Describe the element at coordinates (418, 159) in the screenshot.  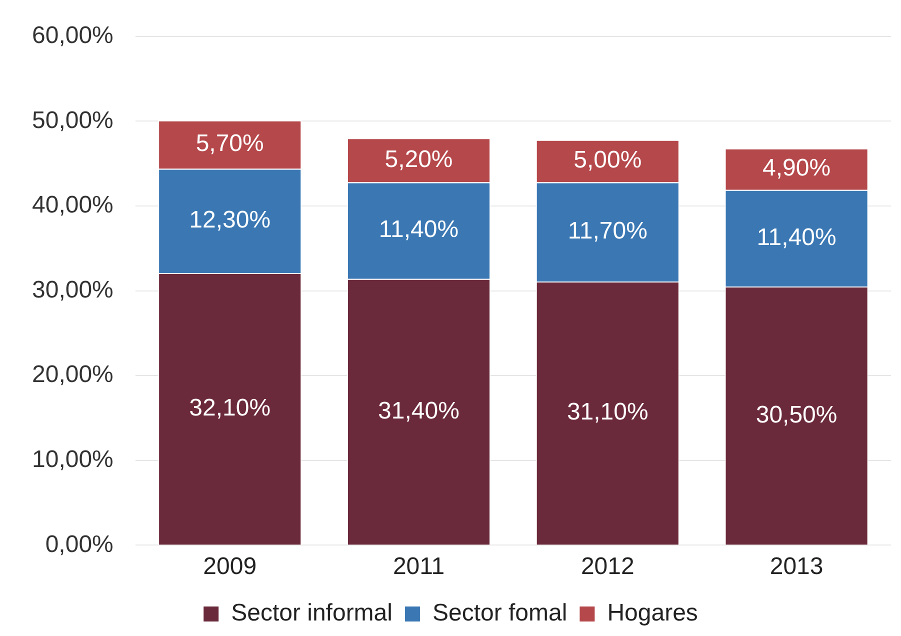
I see `data-label: 5,20%` at that location.